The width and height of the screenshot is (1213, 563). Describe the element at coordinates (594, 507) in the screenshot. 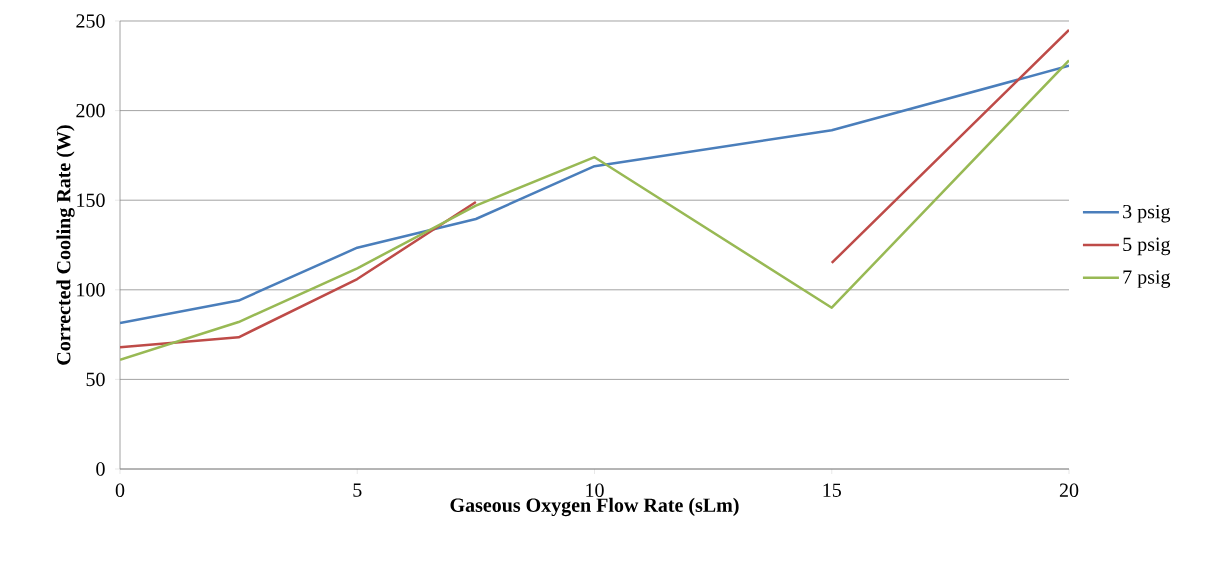

I see `x-axis-title: Gaseous Oxygen Flow Rate (sLm)` at that location.